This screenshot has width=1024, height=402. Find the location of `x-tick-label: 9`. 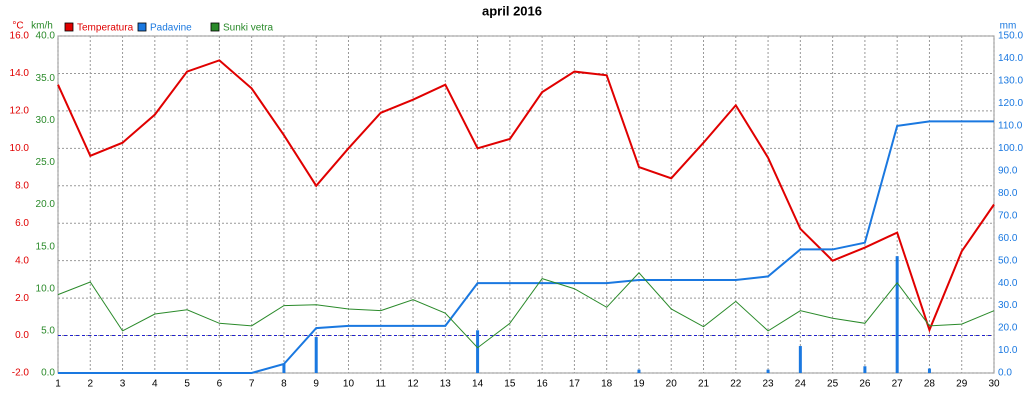

x-tick-label: 9 is located at coordinates (316, 384).